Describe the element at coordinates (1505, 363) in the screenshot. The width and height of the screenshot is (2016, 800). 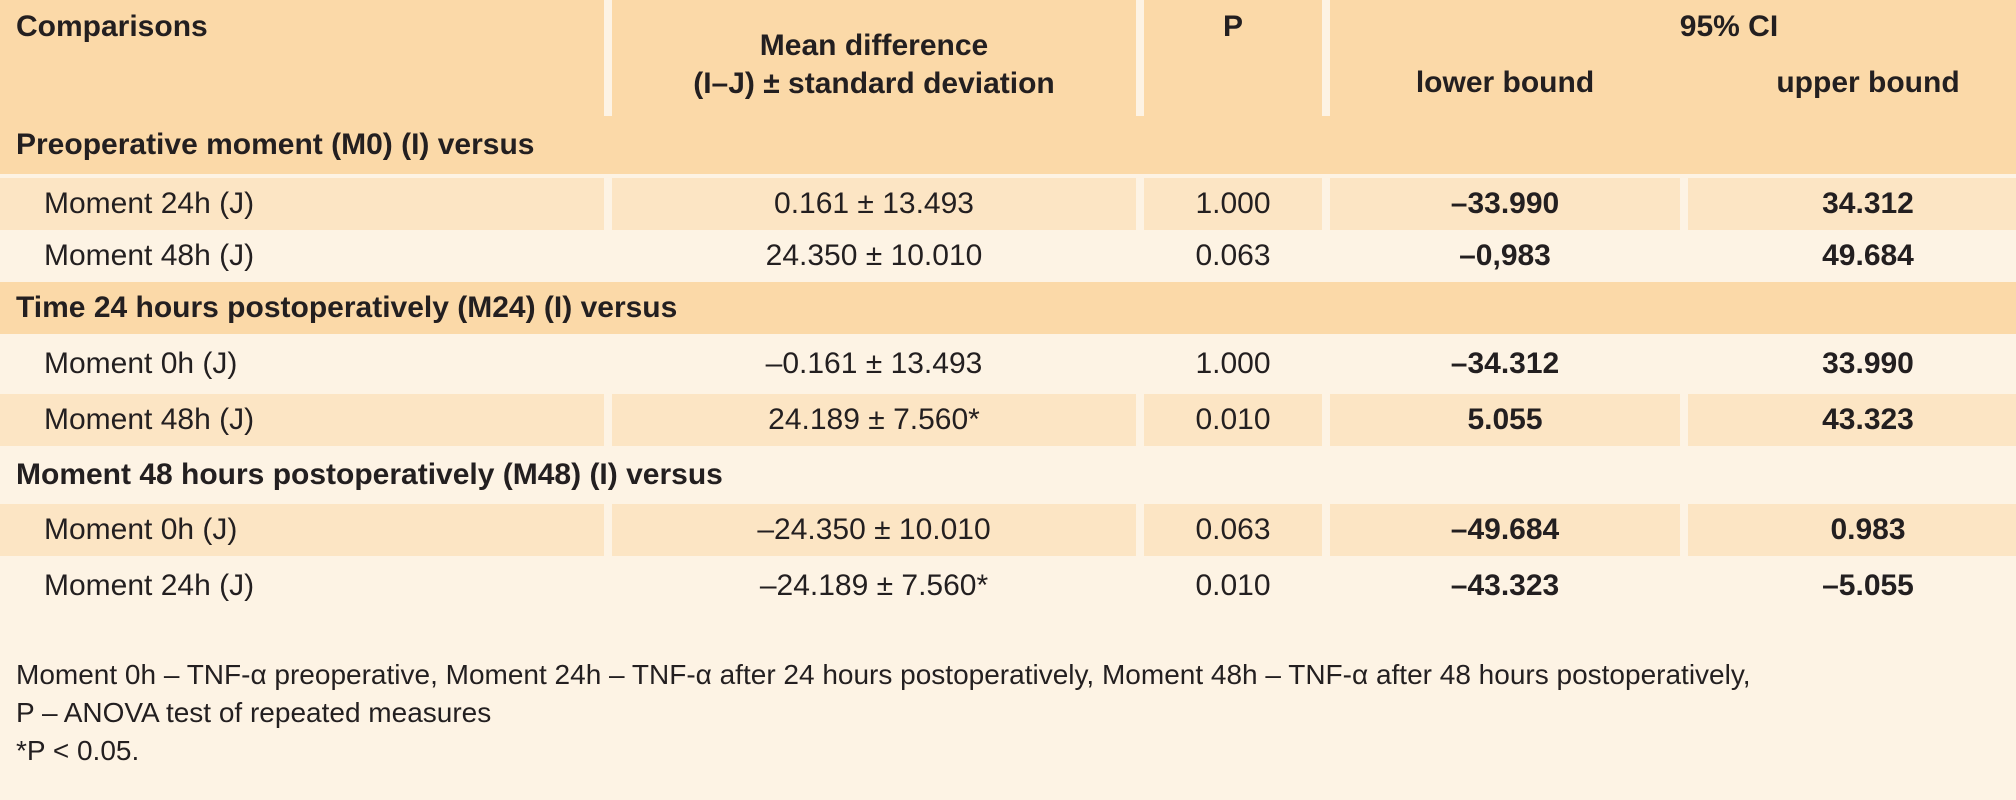
I see `row-lower-bound: –34.312` at that location.